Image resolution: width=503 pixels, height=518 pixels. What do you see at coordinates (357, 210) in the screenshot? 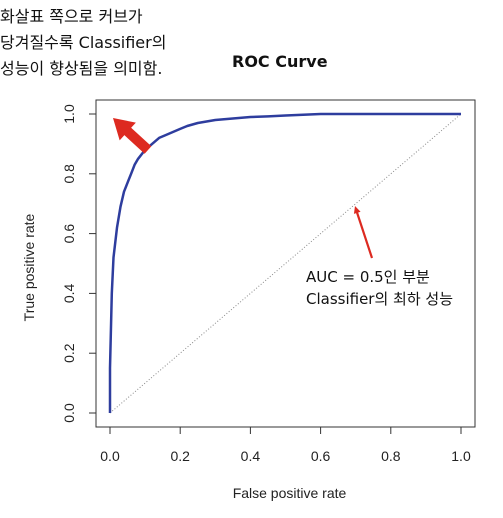
I see `pointer-arrow-head-icon` at bounding box center [357, 210].